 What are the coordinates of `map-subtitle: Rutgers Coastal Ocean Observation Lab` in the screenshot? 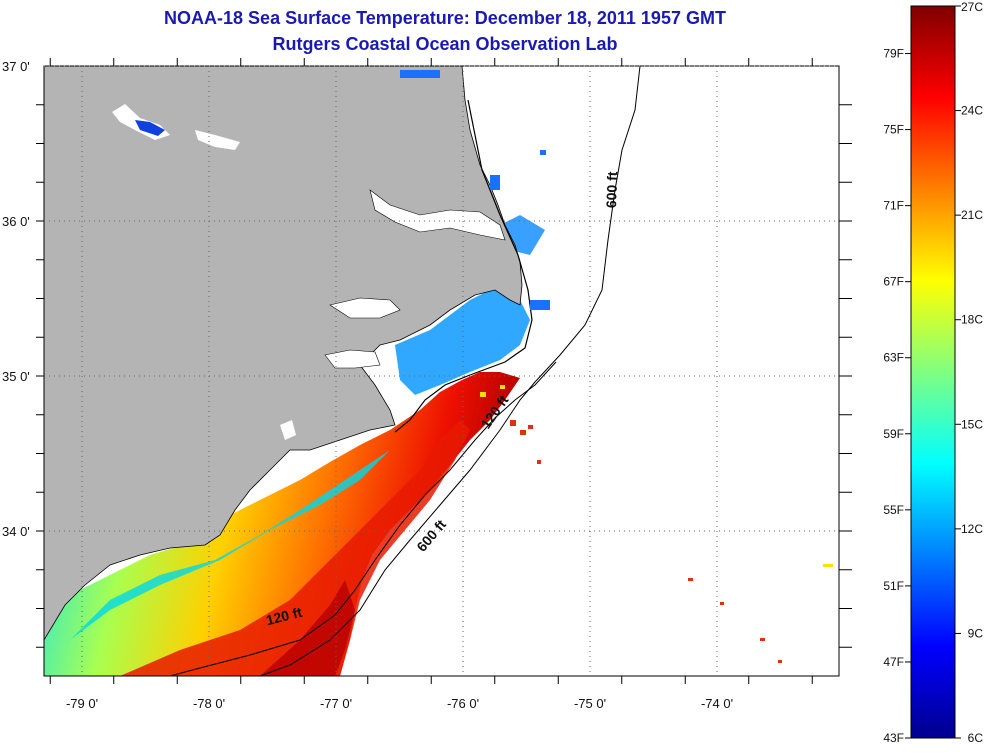 It's located at (445, 44).